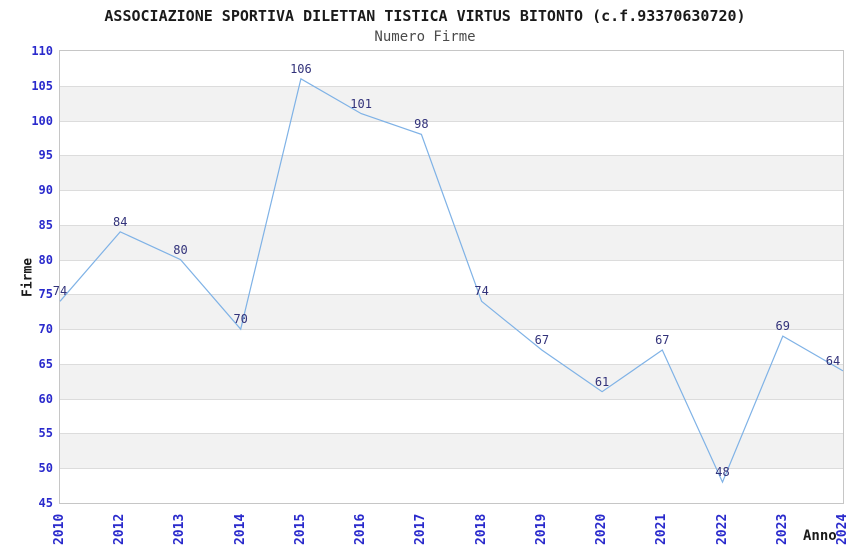  Describe the element at coordinates (45, 224) in the screenshot. I see `y-tick-label: 85` at that location.